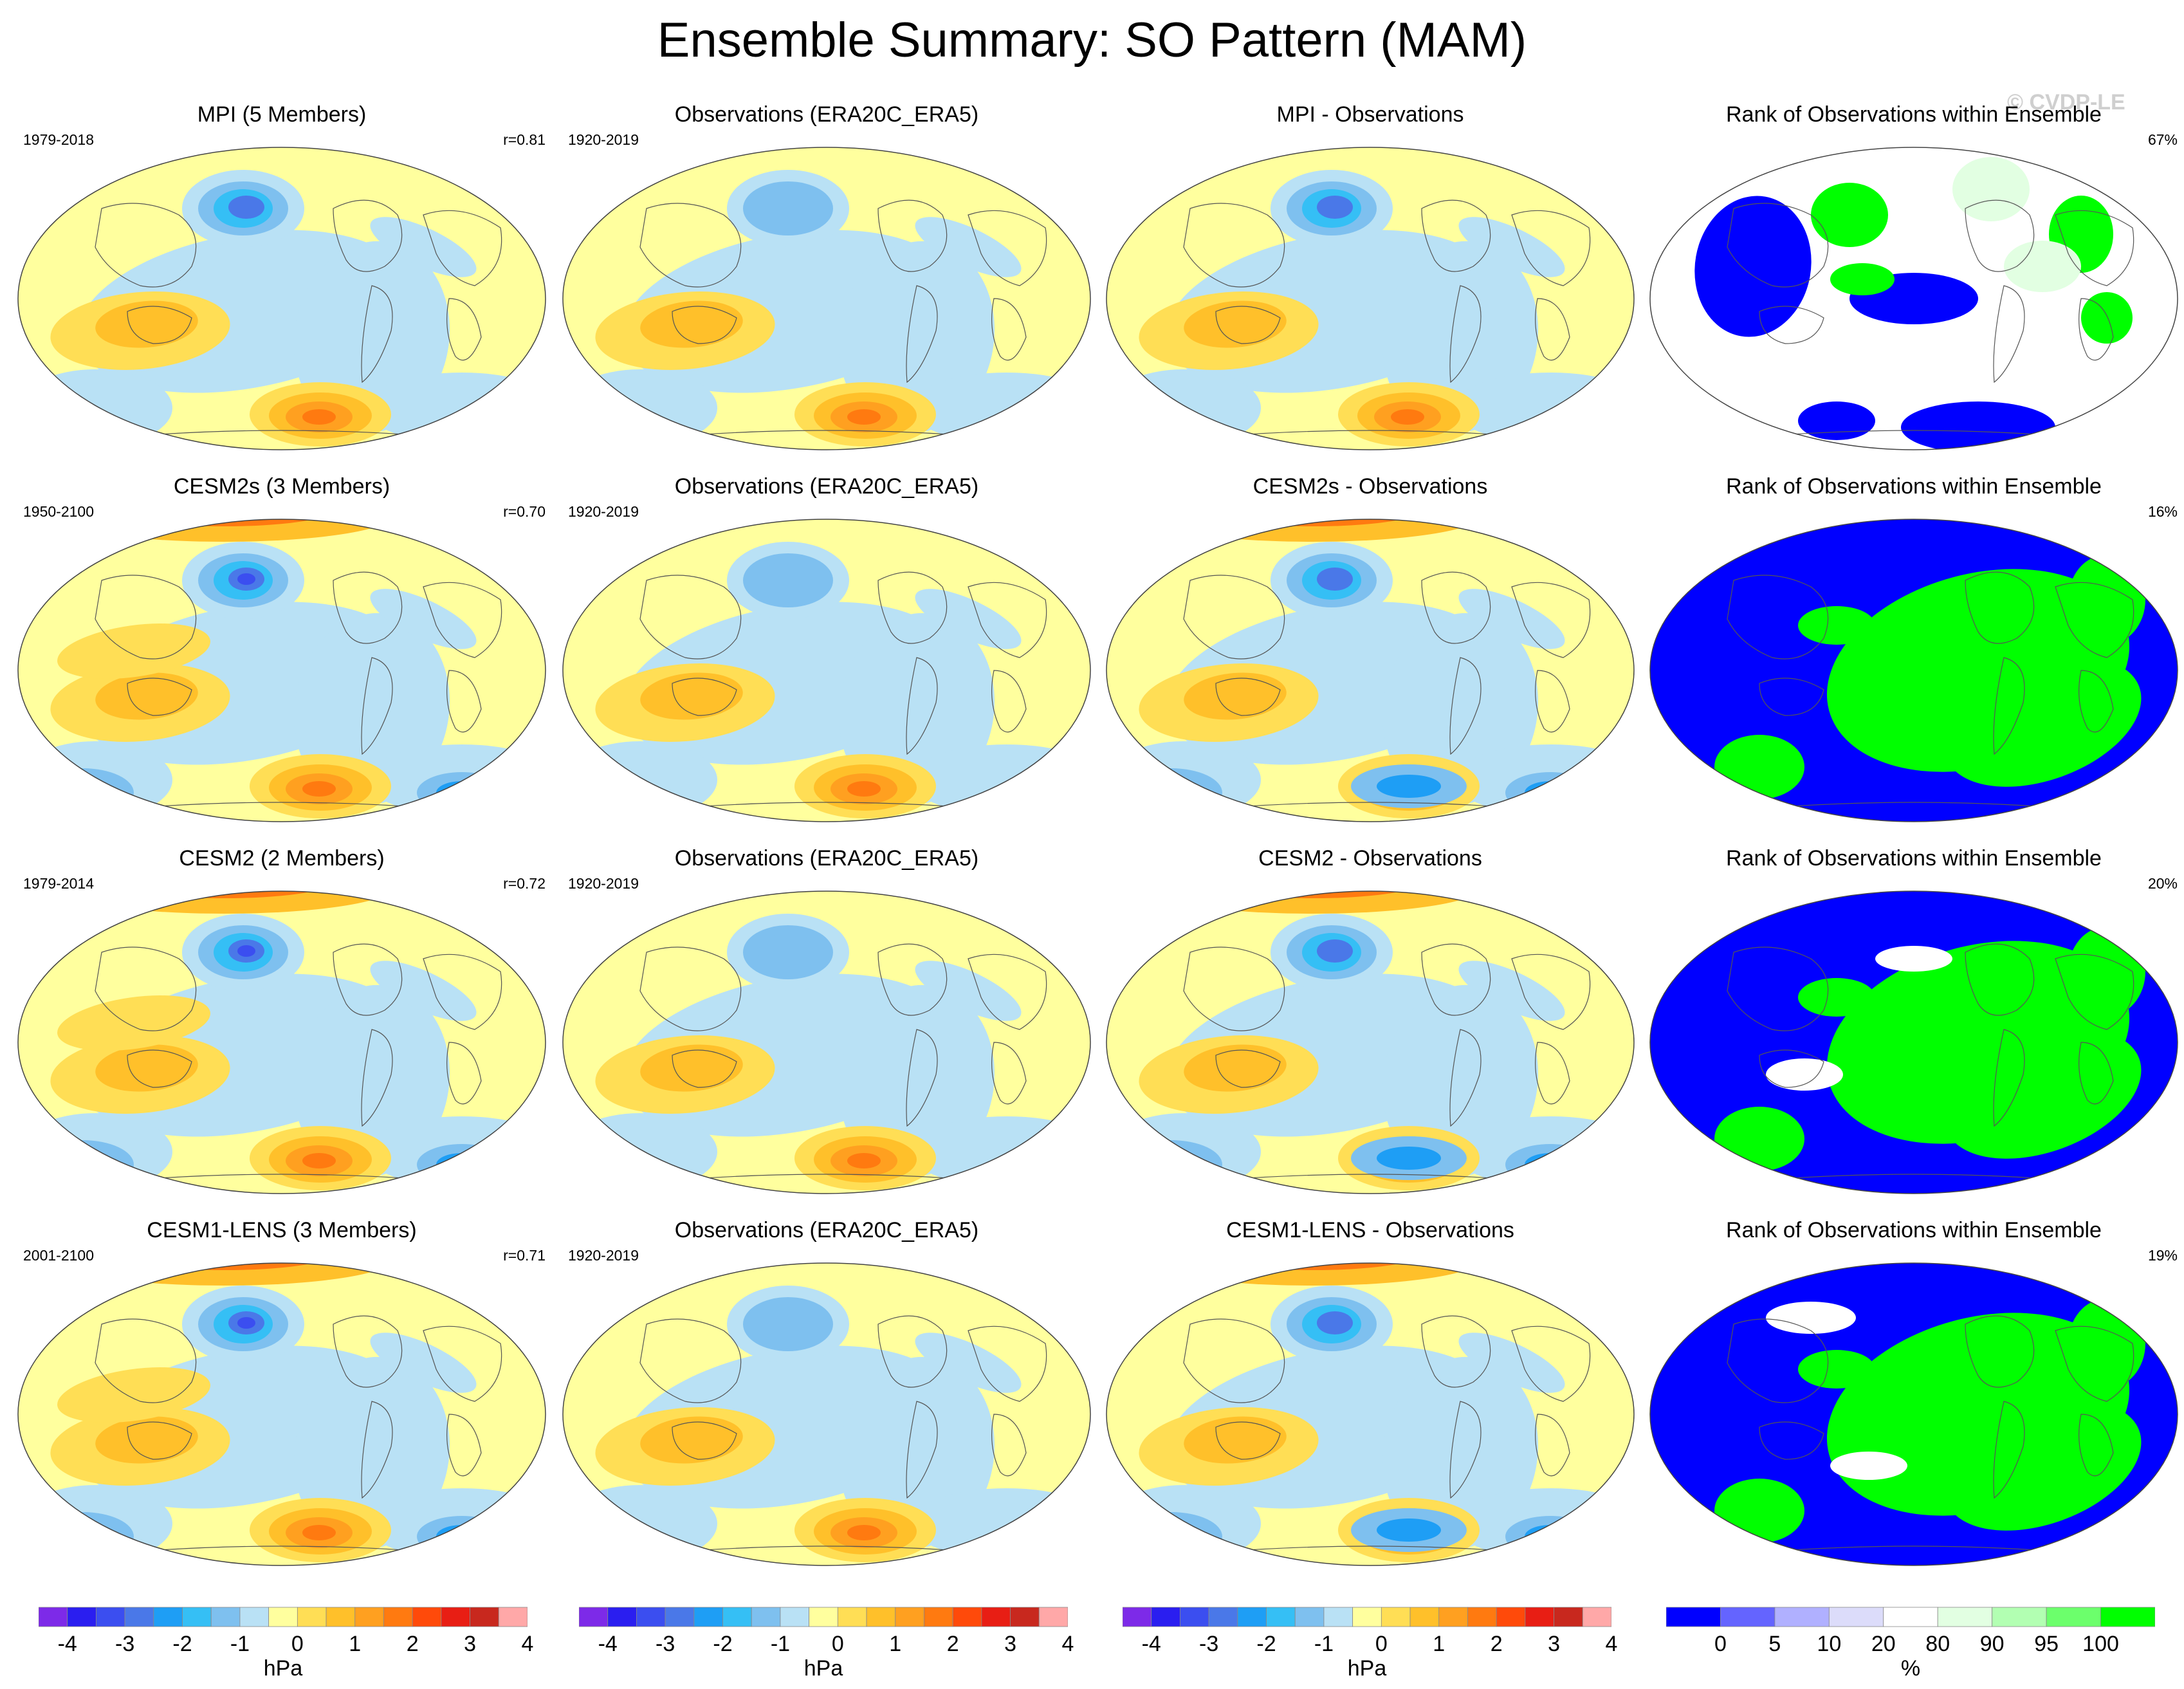 The height and width of the screenshot is (1689, 2184). I want to click on panel-rank-row-2: Rank of Observations within Ensemble 16%, so click(1914, 650).